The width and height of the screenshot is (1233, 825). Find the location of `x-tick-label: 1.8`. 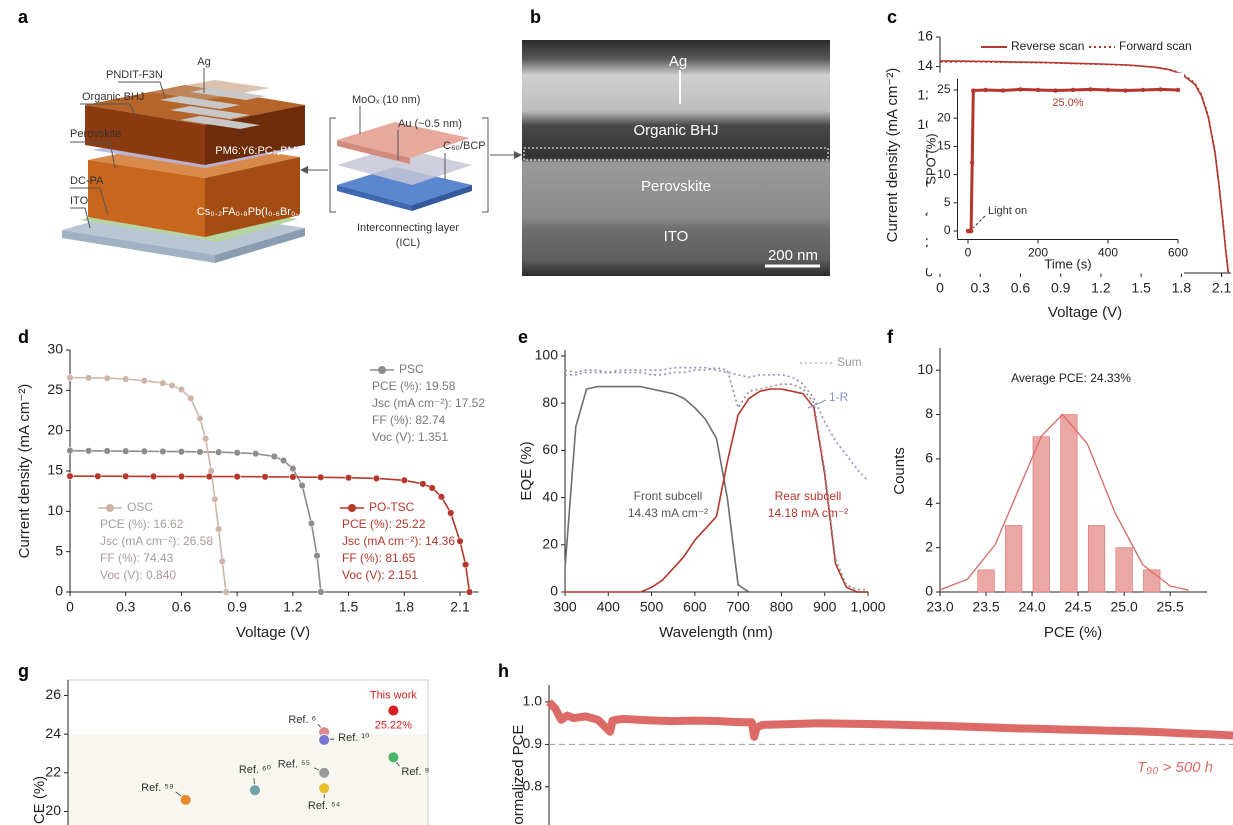

x-tick-label: 1.8 is located at coordinates (1182, 288).